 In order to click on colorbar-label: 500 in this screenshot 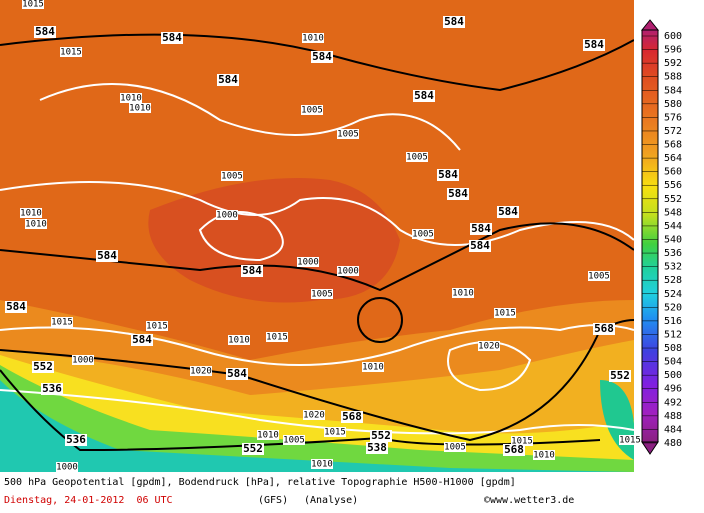, I will do `click(673, 375)`.